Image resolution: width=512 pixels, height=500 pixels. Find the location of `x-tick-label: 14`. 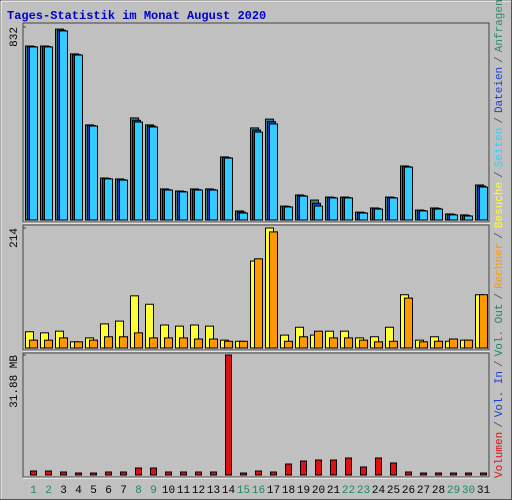

x-tick-label: 14 is located at coordinates (229, 491).